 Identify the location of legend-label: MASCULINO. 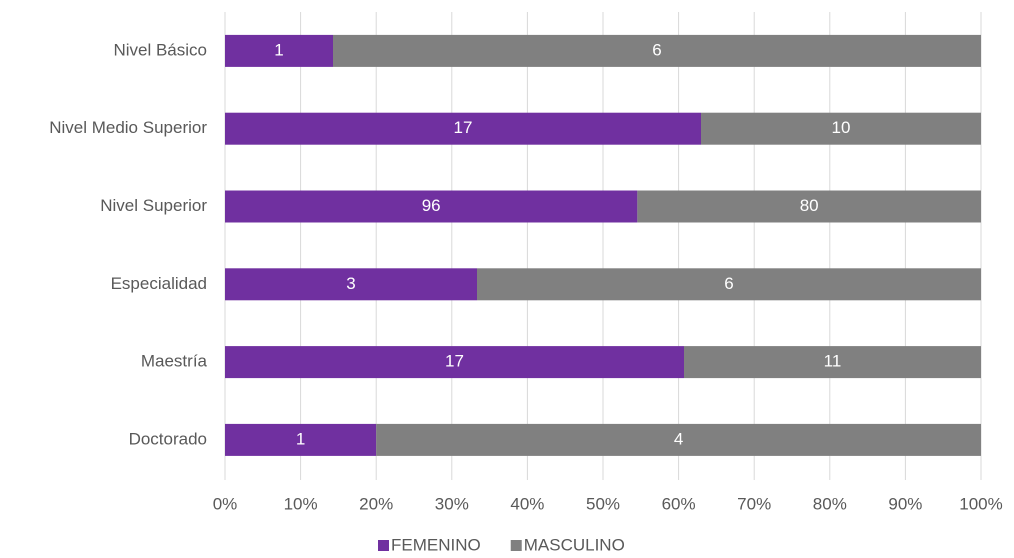
(574, 544).